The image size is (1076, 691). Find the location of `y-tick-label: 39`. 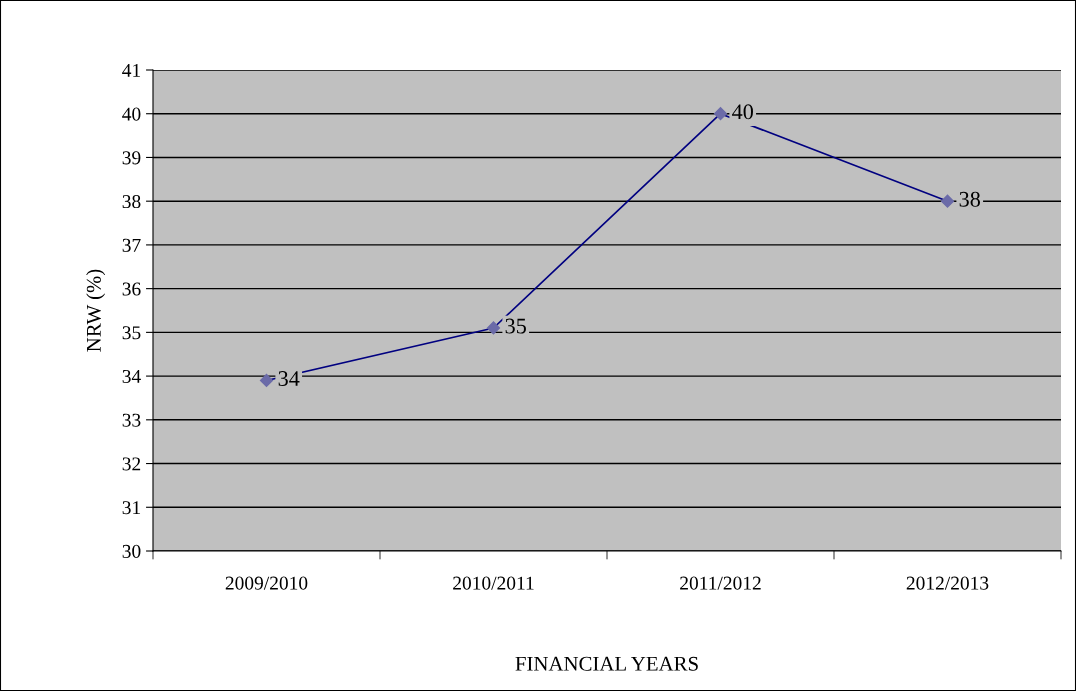

y-tick-label: 39 is located at coordinates (131, 158).